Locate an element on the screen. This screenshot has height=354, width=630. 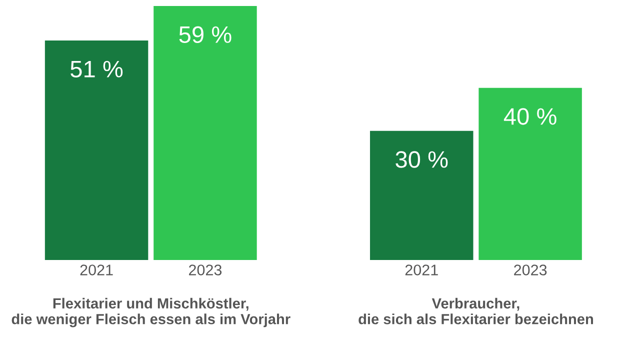
data-label: 59 % is located at coordinates (205, 35).